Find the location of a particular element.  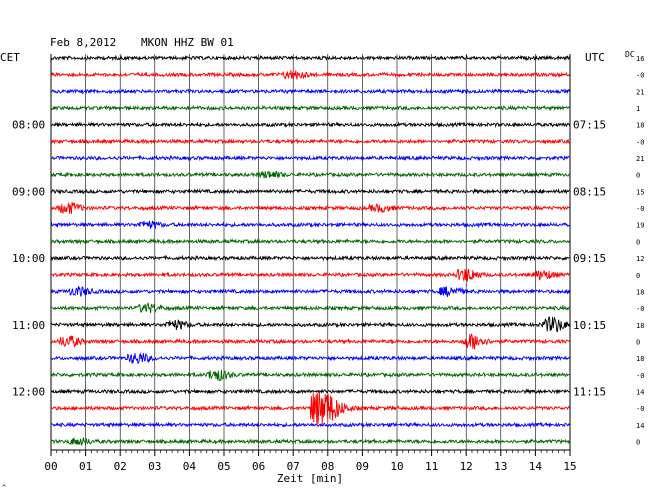

x-tick-label: 03 is located at coordinates (154, 466).